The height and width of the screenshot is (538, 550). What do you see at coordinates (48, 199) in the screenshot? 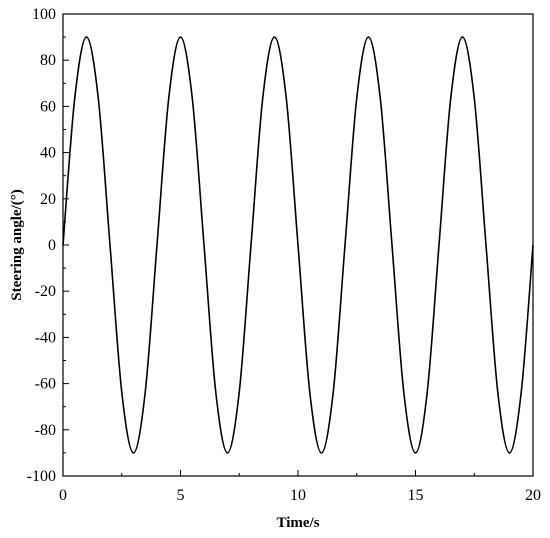
I see `y-tick-label: 20` at bounding box center [48, 199].